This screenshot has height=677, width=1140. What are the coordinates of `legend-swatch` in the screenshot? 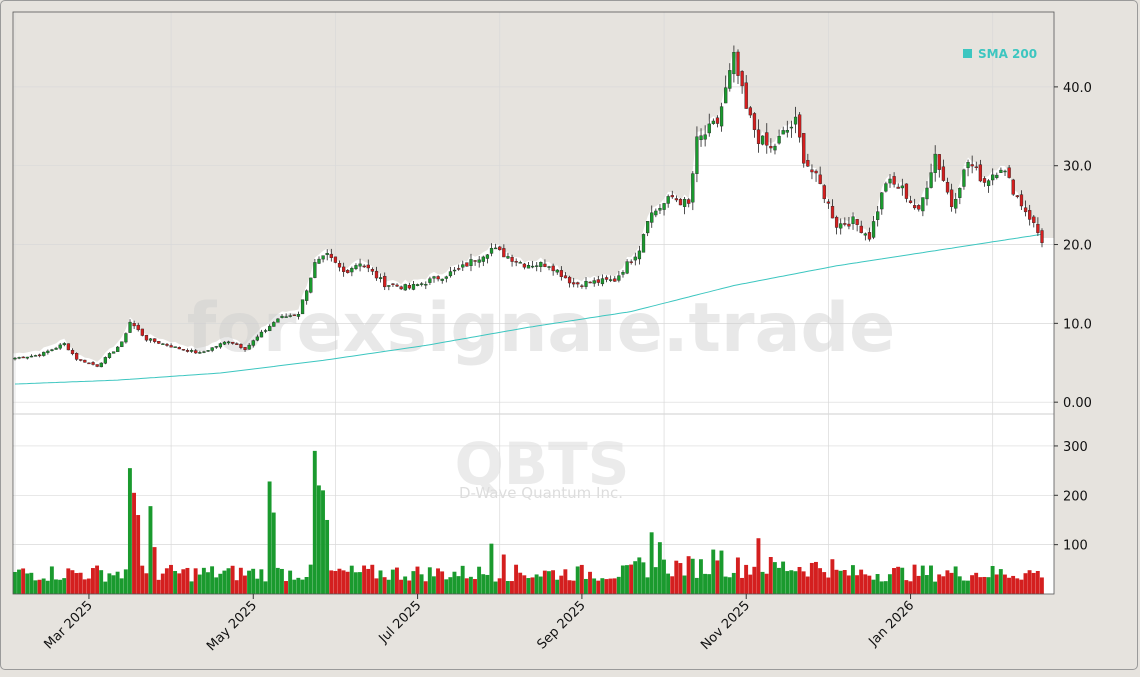 It's located at (967, 53).